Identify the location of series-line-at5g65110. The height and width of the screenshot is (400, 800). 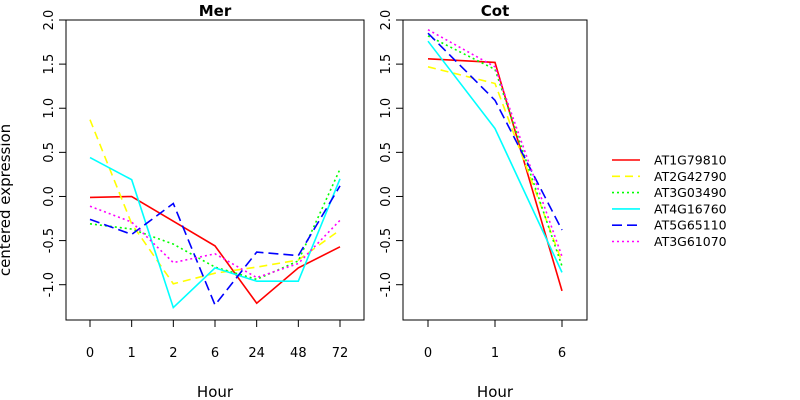
(495, 131).